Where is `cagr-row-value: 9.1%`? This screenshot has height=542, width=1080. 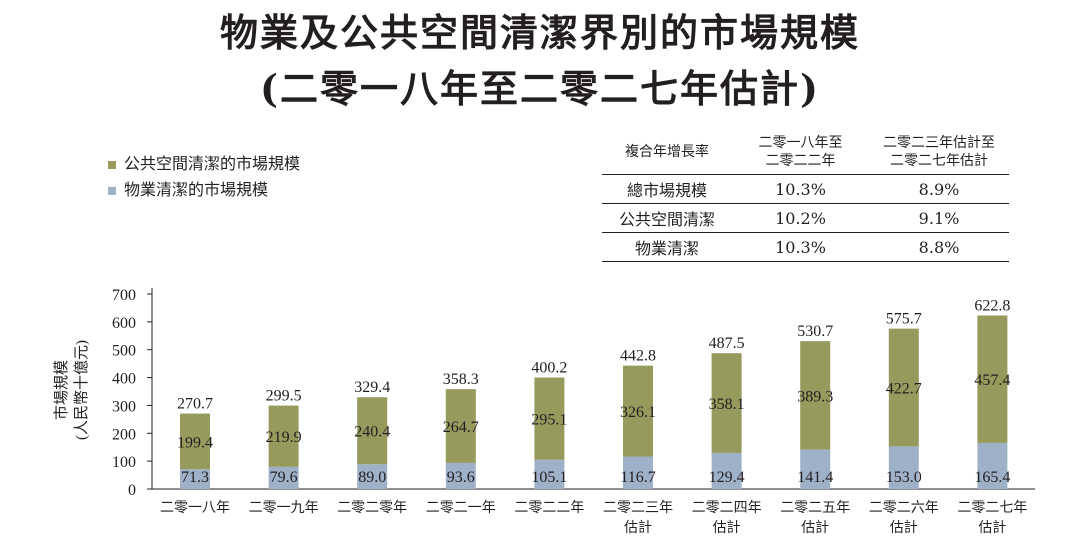 cagr-row-value: 9.1% is located at coordinates (939, 218).